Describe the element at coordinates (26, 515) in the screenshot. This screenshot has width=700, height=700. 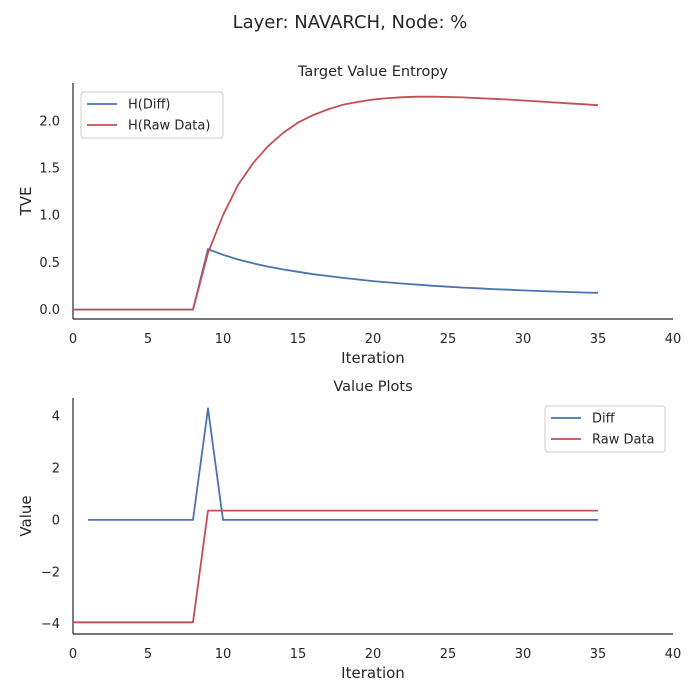
I see `y-axis-label: Value` at that location.